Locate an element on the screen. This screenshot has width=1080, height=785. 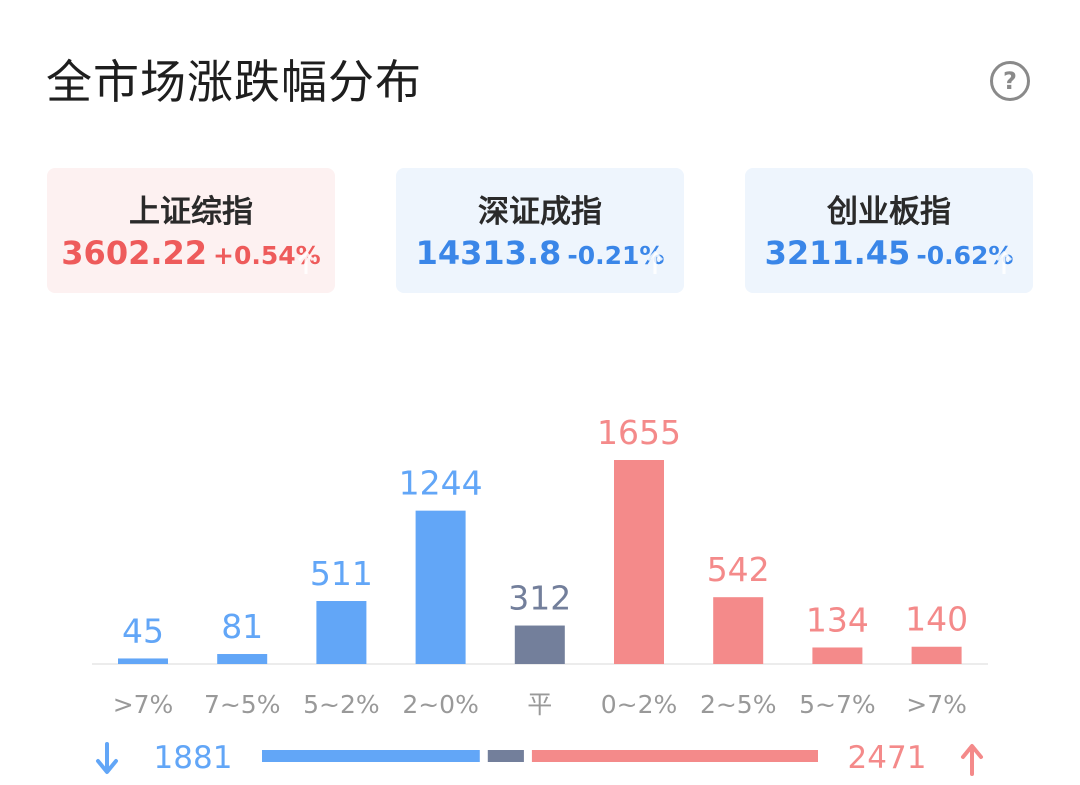
category-label: 5~2% is located at coordinates (341, 704).